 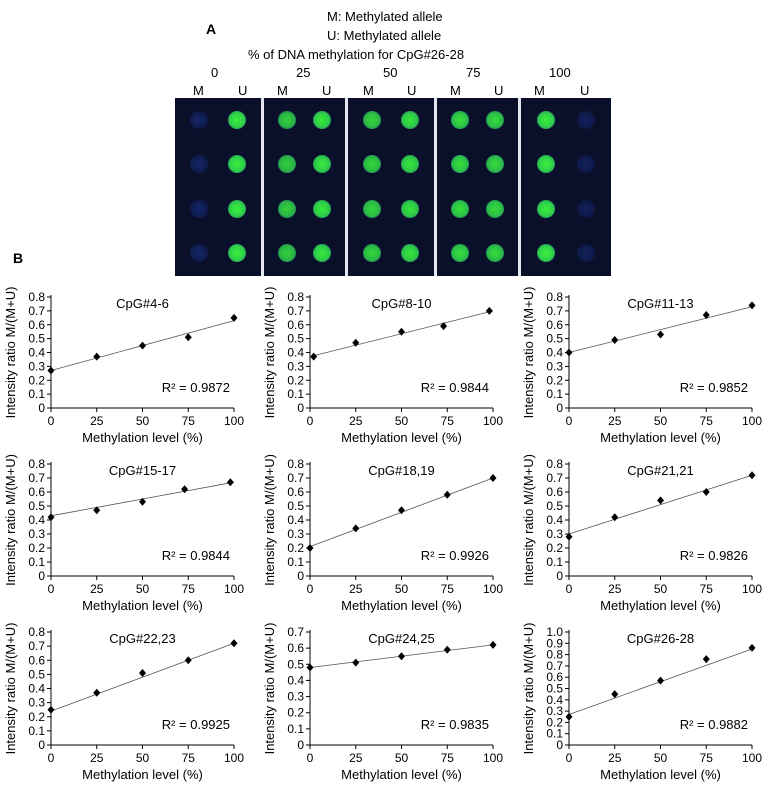 What do you see at coordinates (142, 638) in the screenshot?
I see `chart-title: CpG#22,23` at bounding box center [142, 638].